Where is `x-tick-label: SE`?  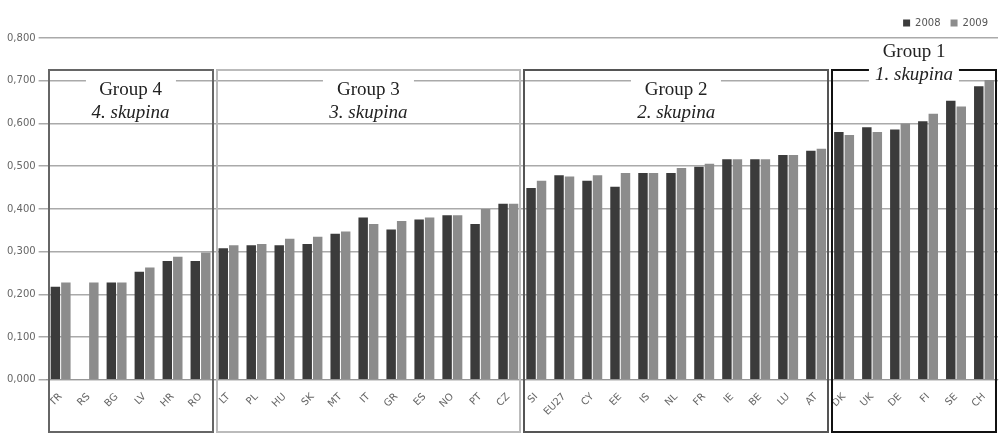
x-tick-label: SE is located at coordinates (951, 399).